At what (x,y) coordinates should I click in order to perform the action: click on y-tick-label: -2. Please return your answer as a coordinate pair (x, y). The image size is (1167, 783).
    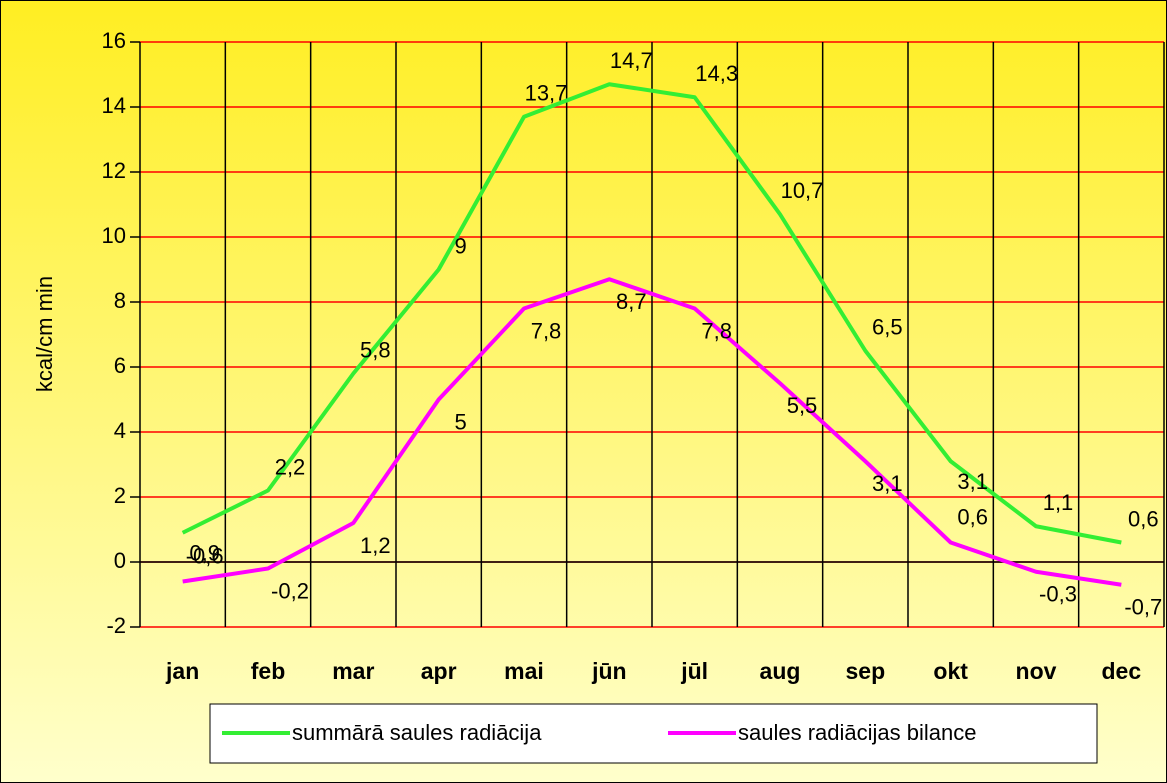
    Looking at the image, I should click on (116, 625).